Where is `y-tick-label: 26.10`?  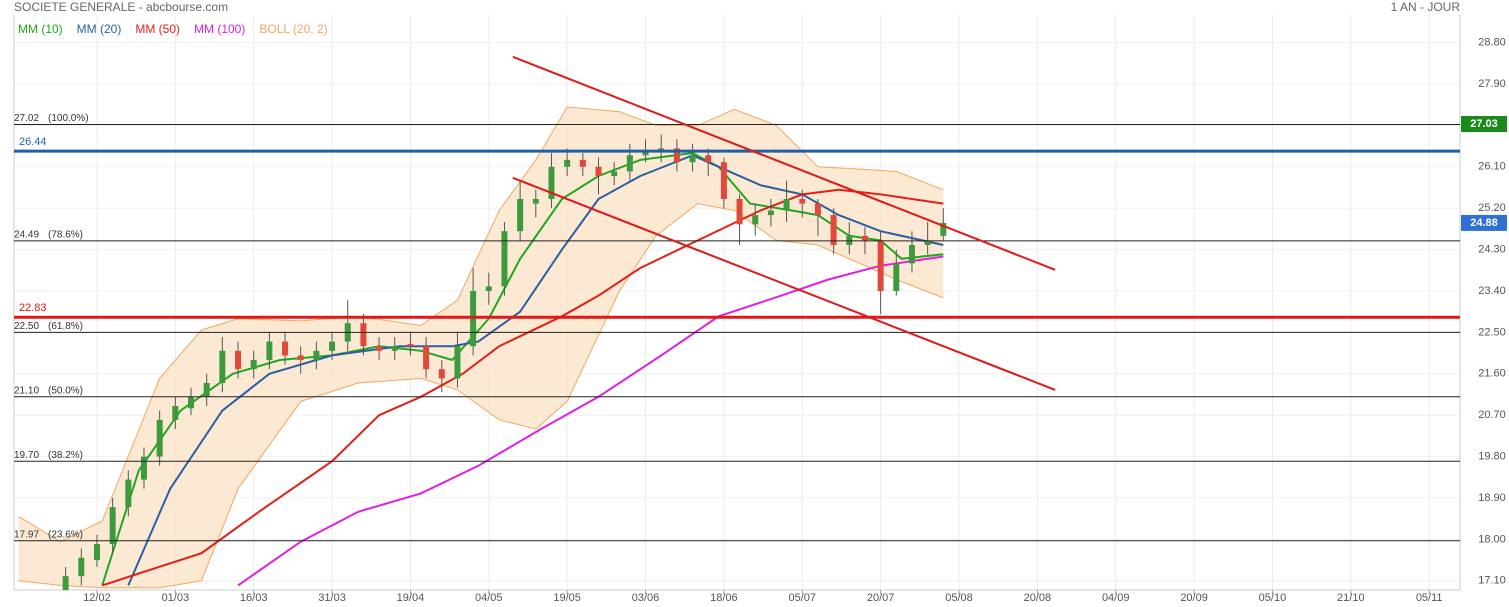
y-tick-label: 26.10 is located at coordinates (1492, 167).